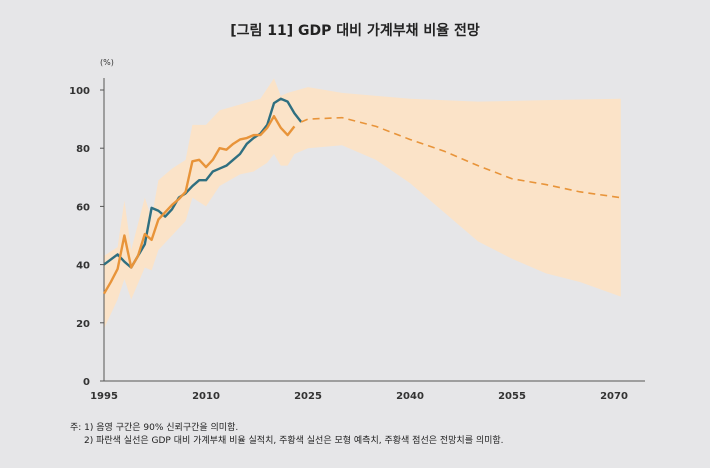 The height and width of the screenshot is (468, 710). I want to click on x-tick-label: 2010, so click(206, 396).